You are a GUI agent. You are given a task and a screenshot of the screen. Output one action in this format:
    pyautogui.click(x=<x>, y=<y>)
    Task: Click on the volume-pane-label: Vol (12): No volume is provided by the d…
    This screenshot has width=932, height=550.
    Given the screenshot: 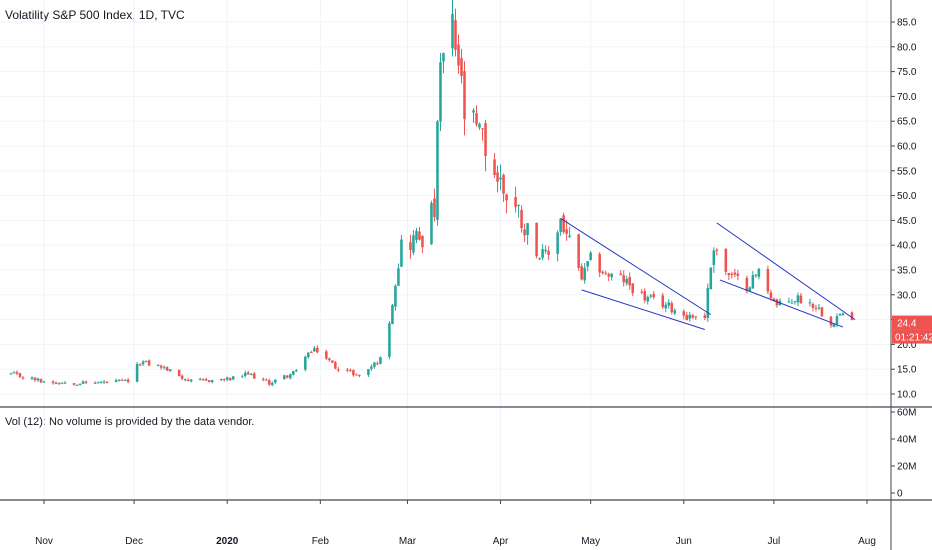 What is the action you would take?
    pyautogui.click(x=130, y=422)
    